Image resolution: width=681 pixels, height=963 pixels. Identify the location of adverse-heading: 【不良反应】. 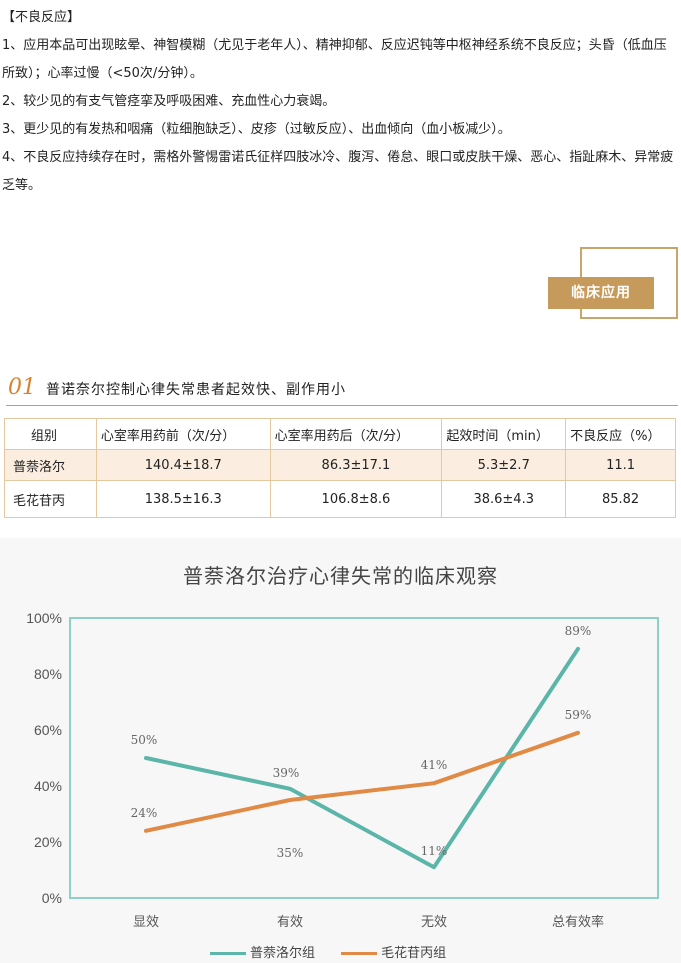
(41, 17).